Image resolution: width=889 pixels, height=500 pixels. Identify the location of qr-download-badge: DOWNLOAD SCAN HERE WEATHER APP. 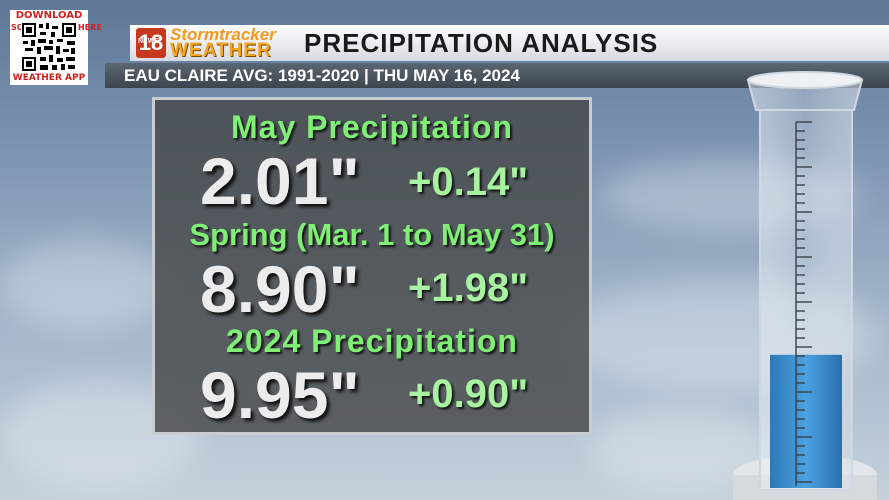
(56, 47).